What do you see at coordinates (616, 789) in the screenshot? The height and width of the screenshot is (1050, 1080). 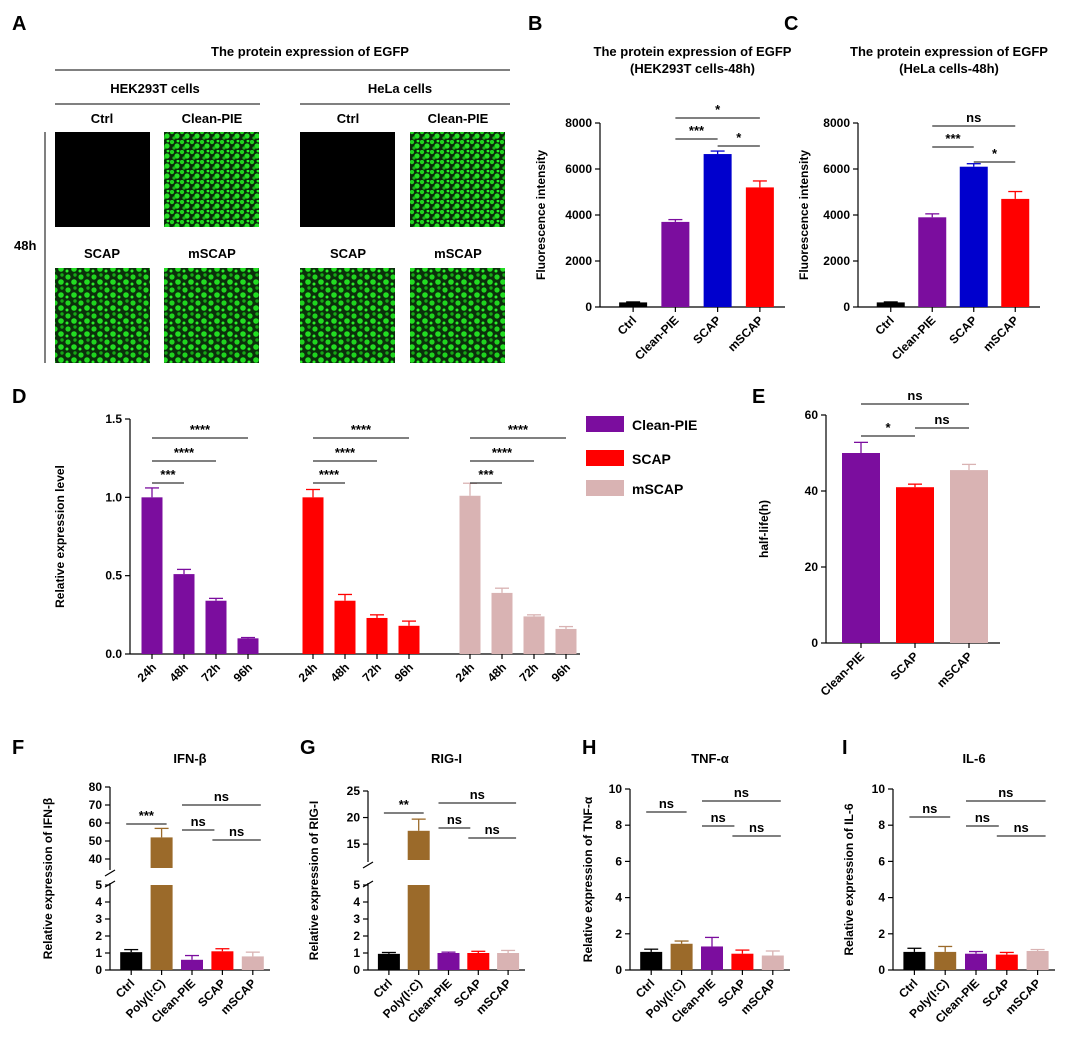 I see `y-tick-label: 10` at bounding box center [616, 789].